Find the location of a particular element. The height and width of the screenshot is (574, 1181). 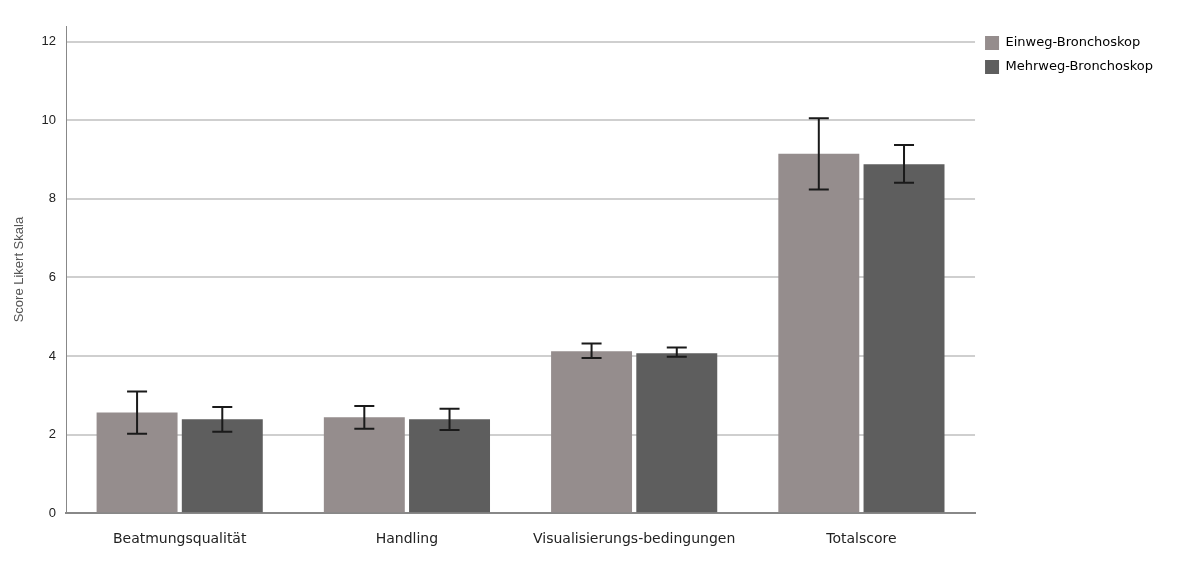

x-tick-label: Beatmungsqualität is located at coordinates (179, 538).